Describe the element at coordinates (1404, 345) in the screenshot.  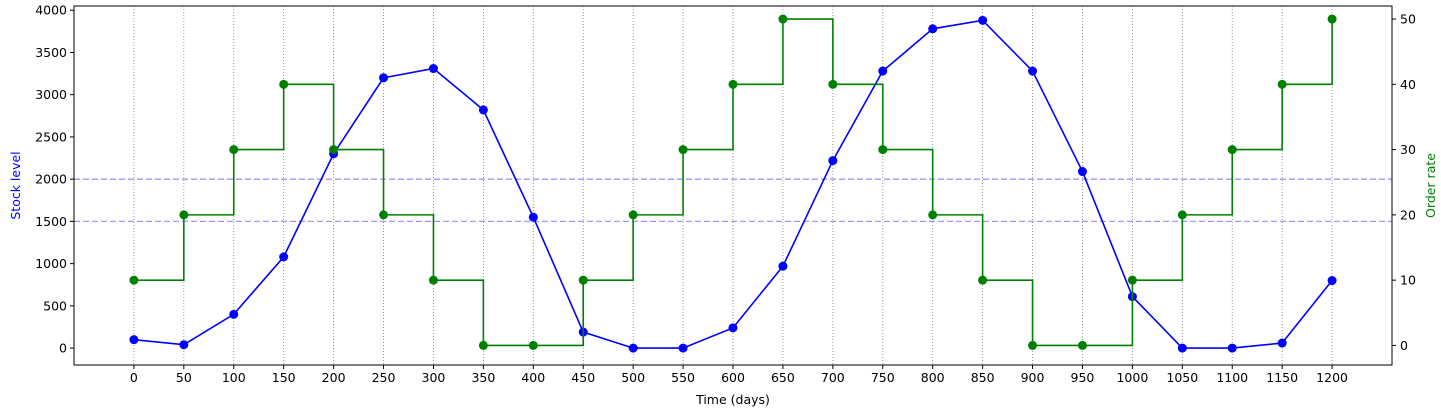
I see `y-right-tick-label: 0` at that location.